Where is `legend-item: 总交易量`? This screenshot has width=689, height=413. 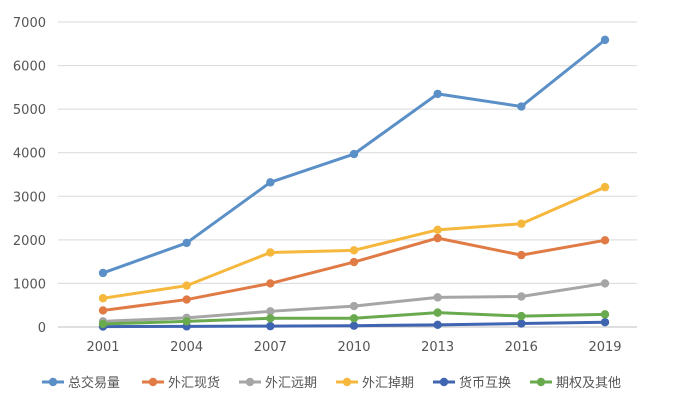 legend-item: 总交易量 is located at coordinates (81, 383).